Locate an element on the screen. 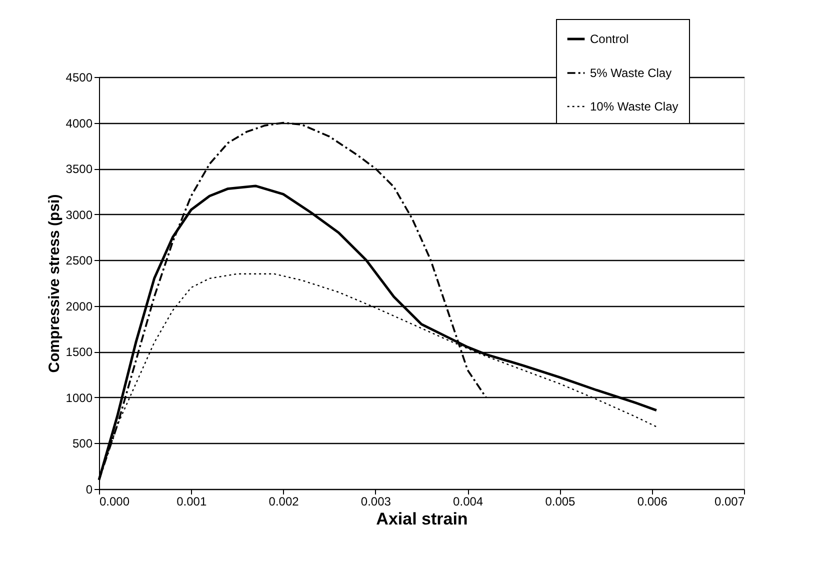 Image resolution: width=821 pixels, height=561 pixels. legend-label: 5% Waste Clay is located at coordinates (631, 73).